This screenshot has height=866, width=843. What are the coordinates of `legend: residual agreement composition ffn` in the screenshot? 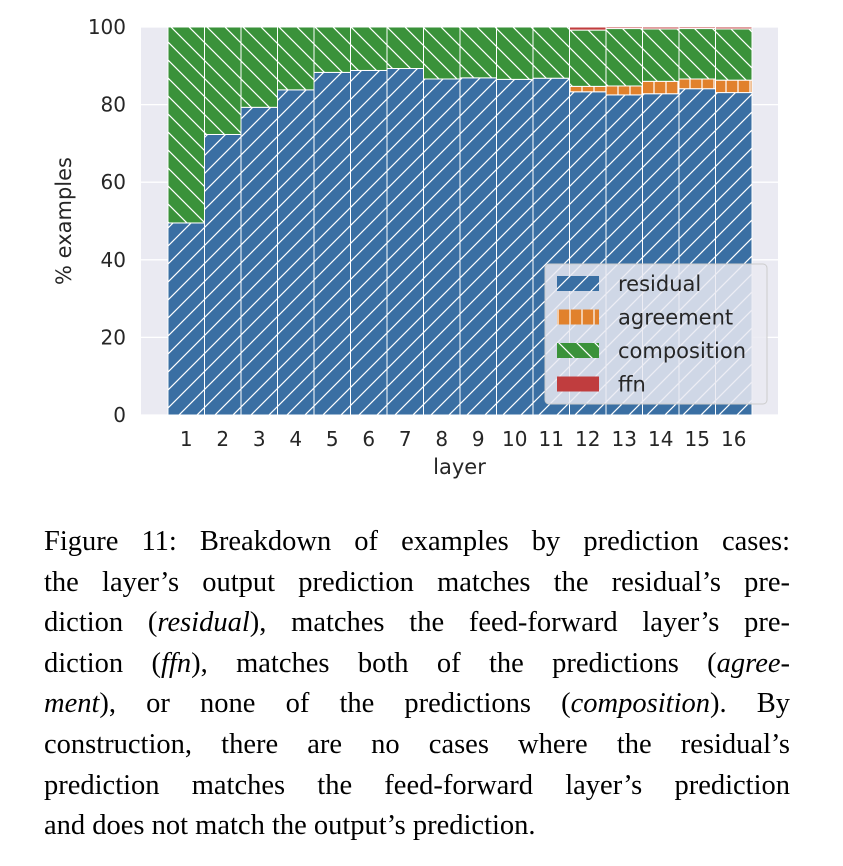 It's located at (656, 334).